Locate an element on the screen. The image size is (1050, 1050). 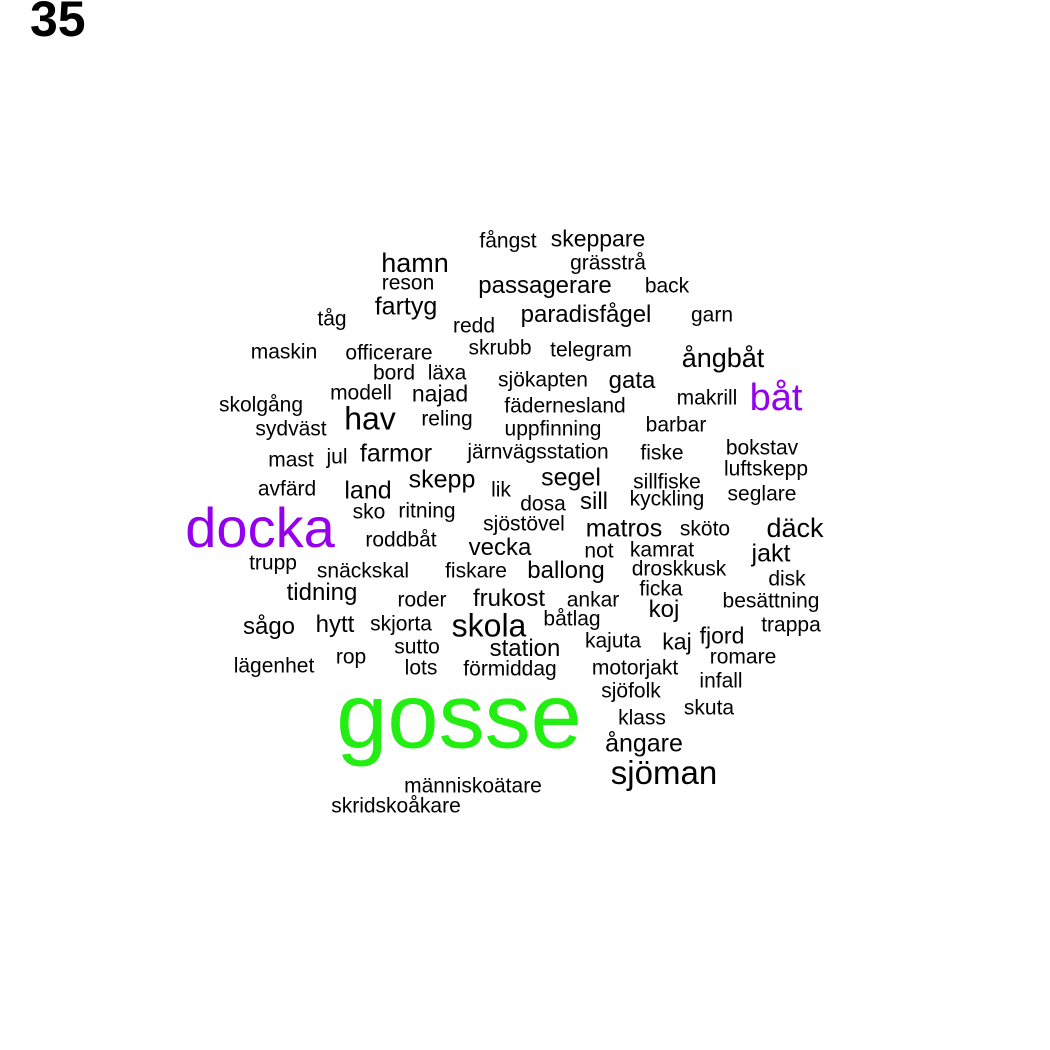
word-cloud-word: fädernesland is located at coordinates (565, 406).